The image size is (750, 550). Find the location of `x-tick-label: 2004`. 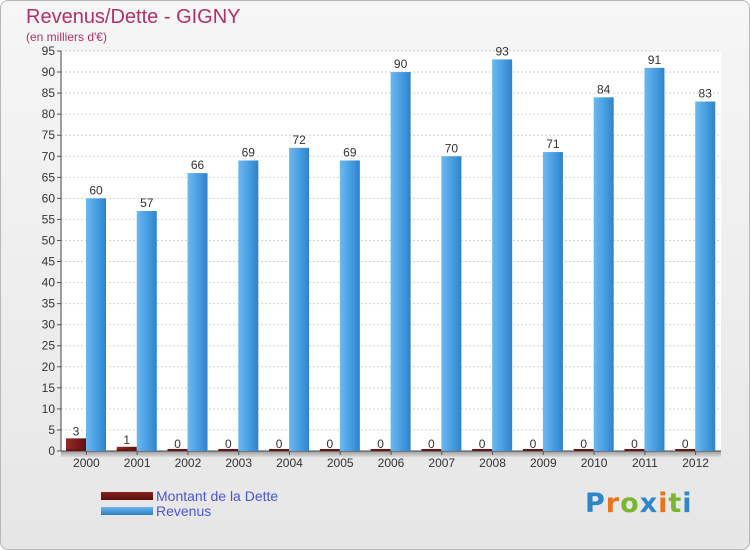

x-tick-label: 2004 is located at coordinates (289, 463).